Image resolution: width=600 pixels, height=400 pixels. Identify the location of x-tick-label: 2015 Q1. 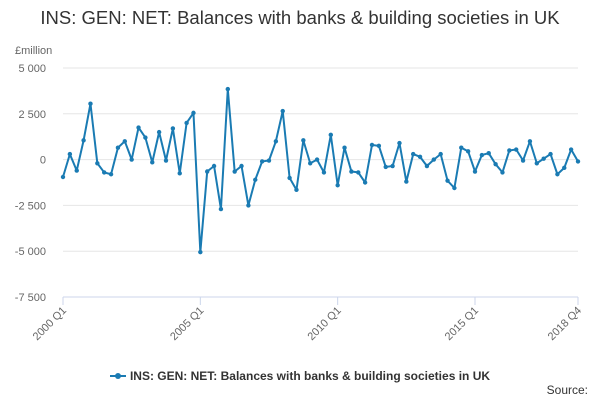
(462, 324).